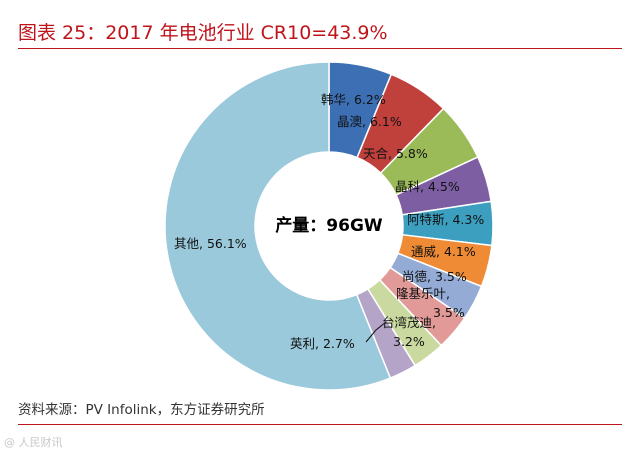  I want to click on page-title: 图表 25：2017 年电池行业 CR10=43.9%, so click(203, 33).